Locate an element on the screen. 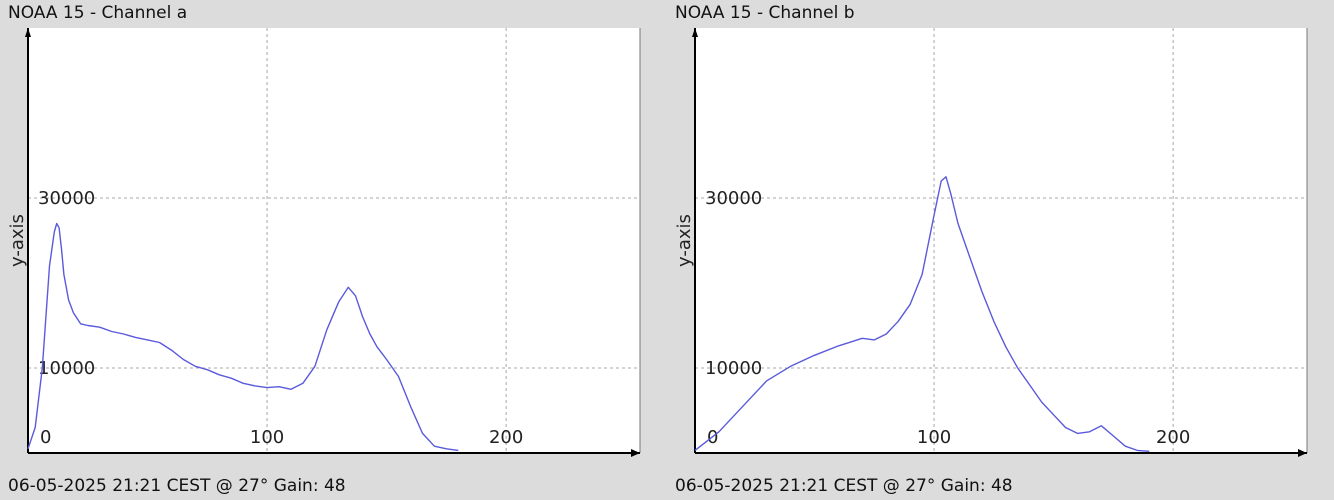 The height and width of the screenshot is (500, 1334). panel-title: NOAA 15 - Channel a is located at coordinates (98, 13).